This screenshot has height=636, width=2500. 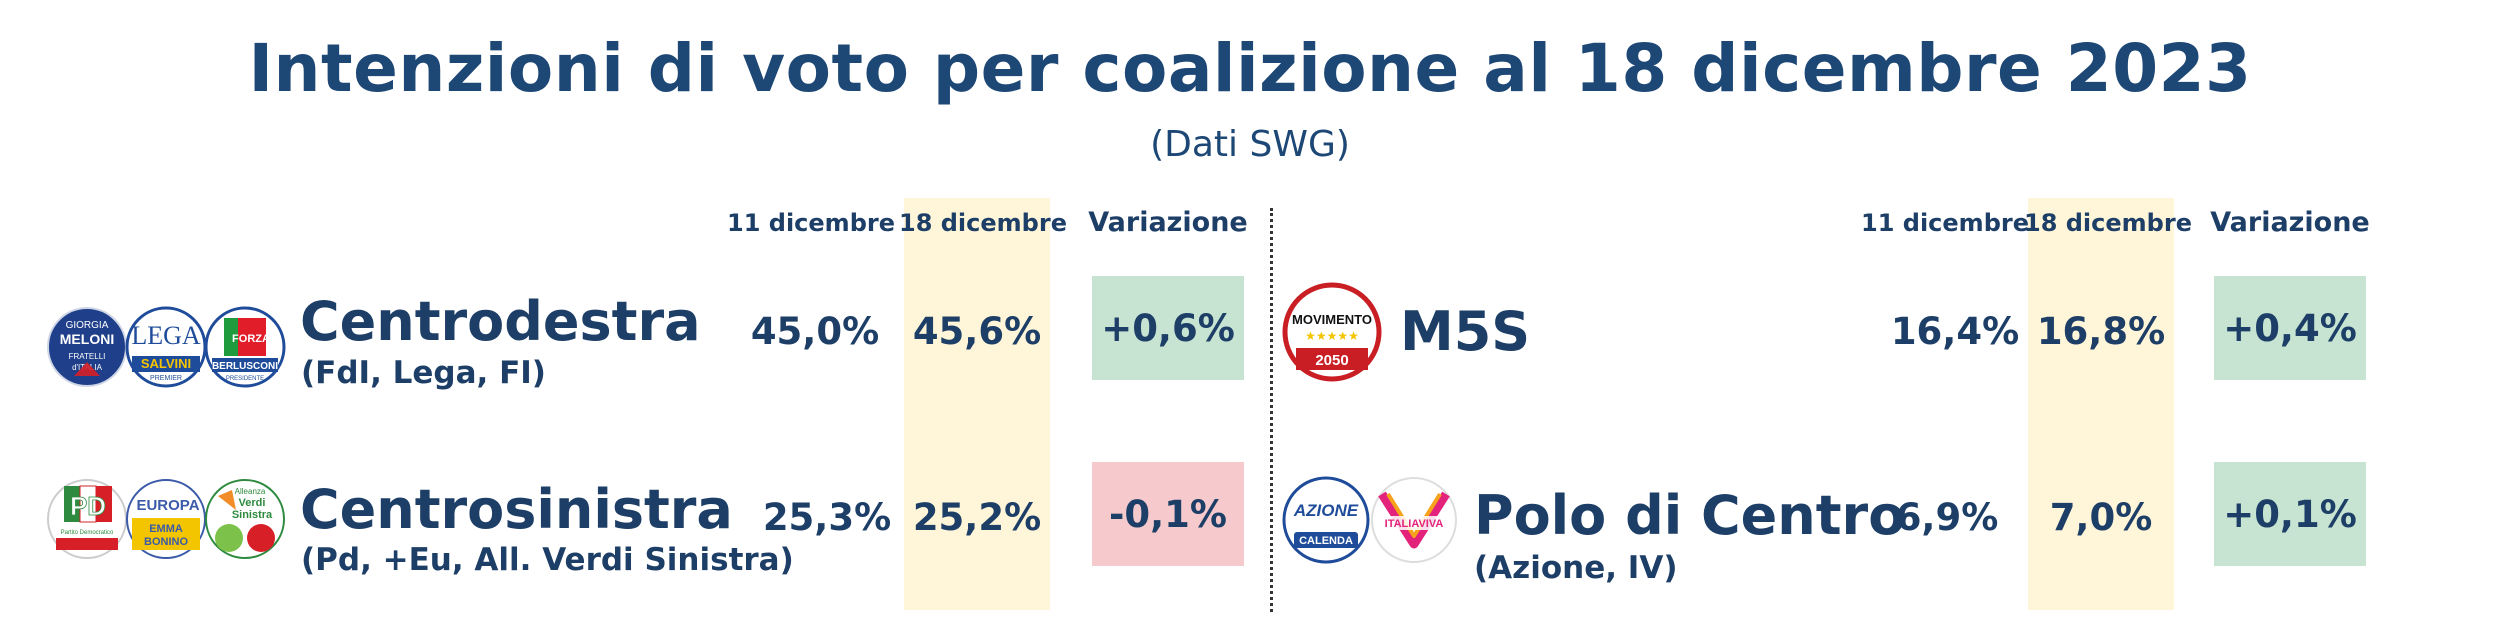 I want to click on coalition-logos-m5s: MOVIMENTO ★★★★★ 2050, so click(x=1332, y=332).